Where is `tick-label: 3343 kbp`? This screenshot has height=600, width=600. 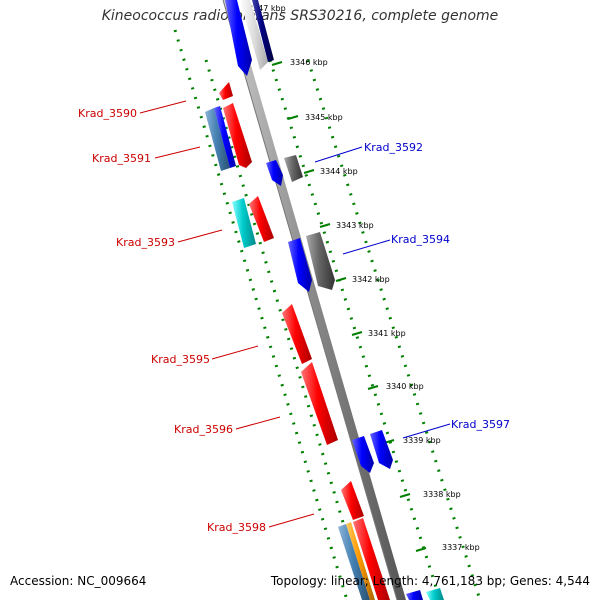
tick-label: 3343 kbp is located at coordinates (355, 225).